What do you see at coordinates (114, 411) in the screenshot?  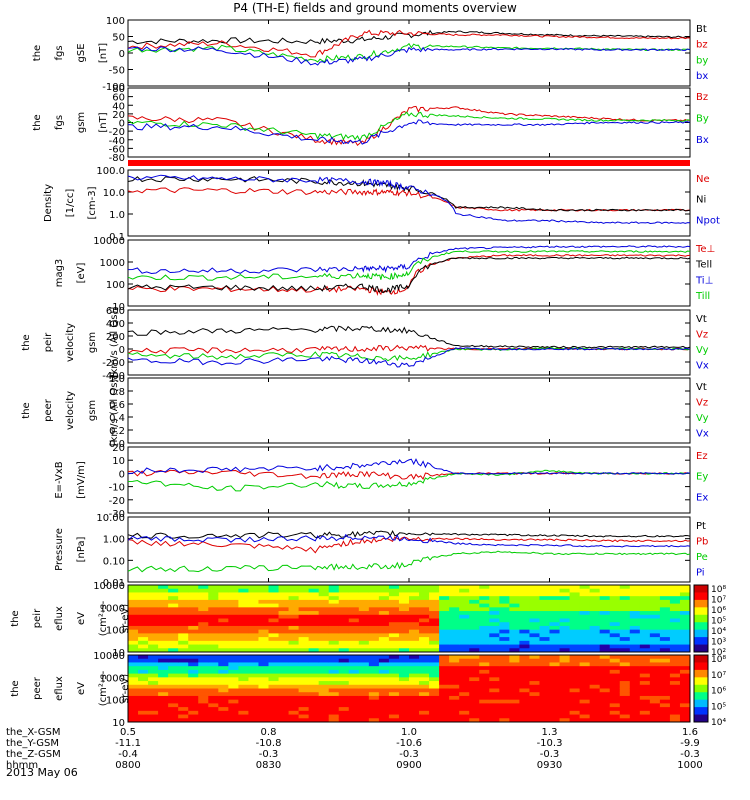 I see `peer-velocity-ylabel-line: [km/s (All Qs)]` at bounding box center [114, 411].